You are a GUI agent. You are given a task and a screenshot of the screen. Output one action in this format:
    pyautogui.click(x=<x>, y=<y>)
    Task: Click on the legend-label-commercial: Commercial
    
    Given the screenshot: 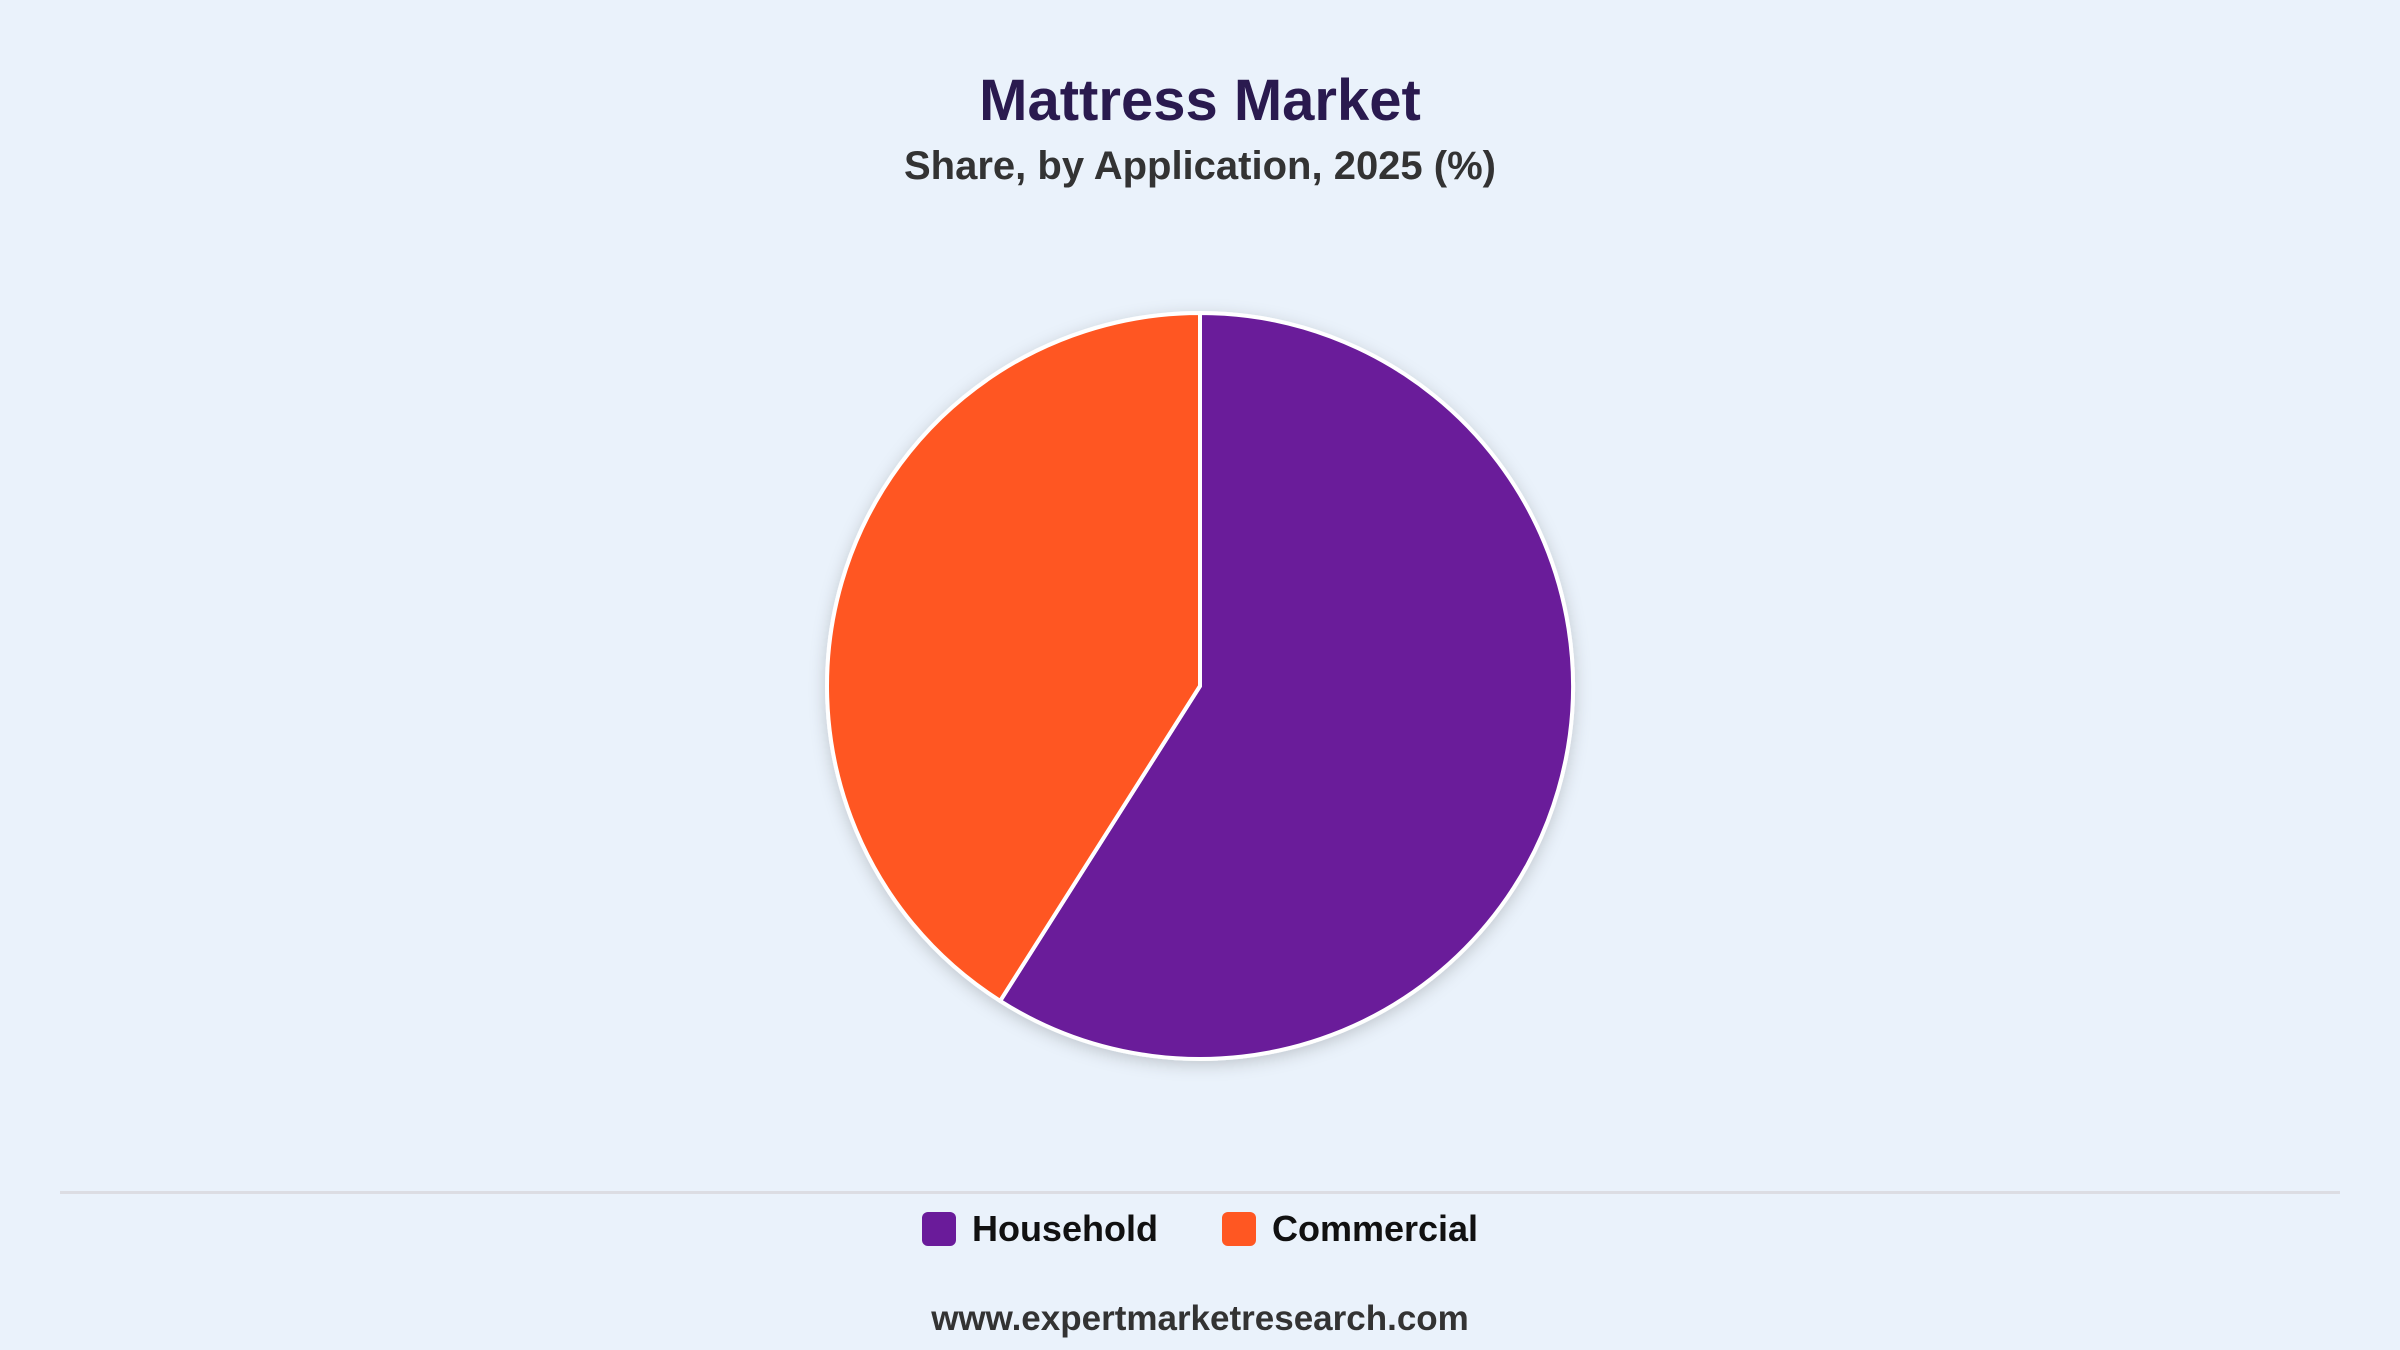 What is the action you would take?
    pyautogui.click(x=1375, y=1228)
    